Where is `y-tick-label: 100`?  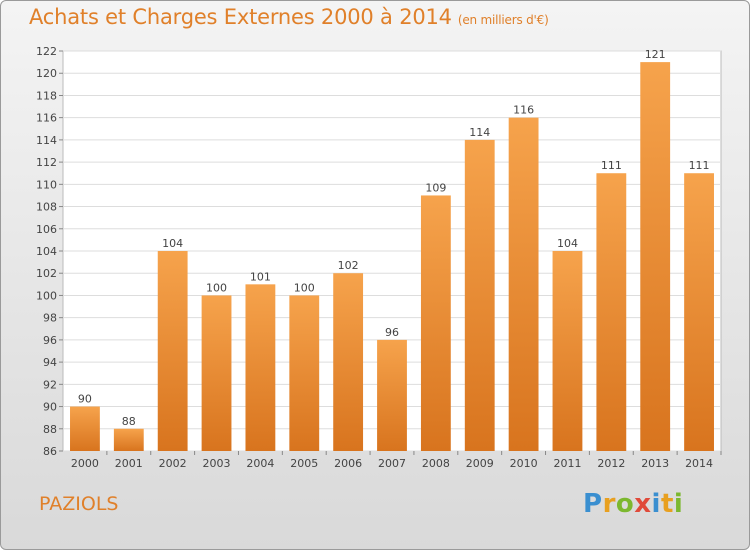
y-tick-label: 100 is located at coordinates (46, 295).